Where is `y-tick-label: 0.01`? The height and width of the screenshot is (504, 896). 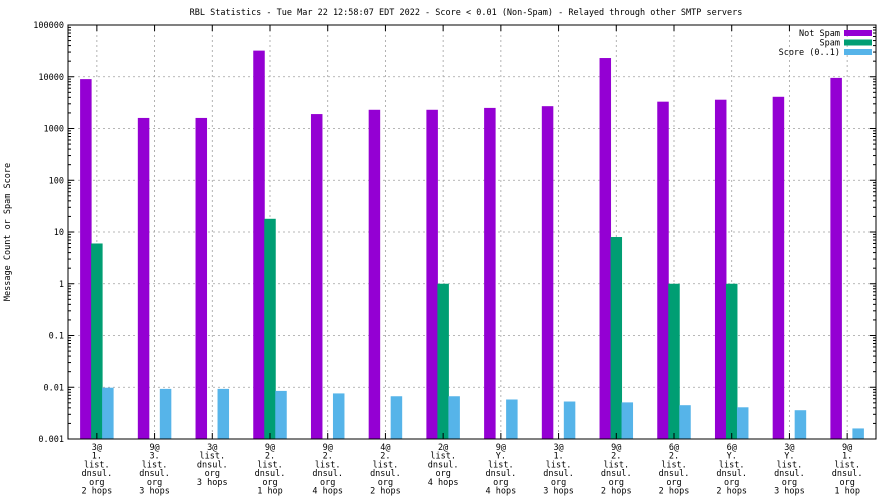
y-tick-label: 0.01 is located at coordinates (54, 388).